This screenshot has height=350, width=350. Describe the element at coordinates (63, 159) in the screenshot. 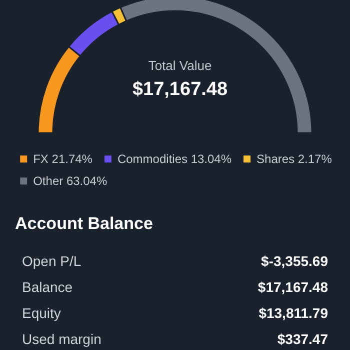

I see `legend-label: FX 21.74%` at that location.